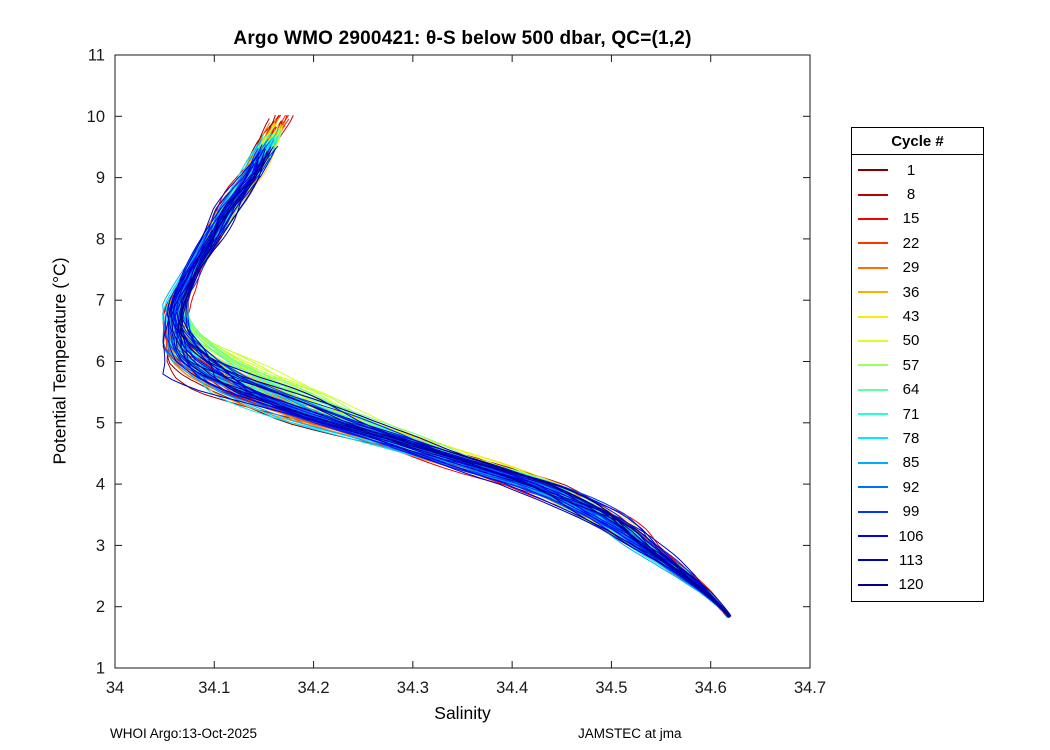 The height and width of the screenshot is (750, 1050). I want to click on legend-entry: 92, so click(917, 487).